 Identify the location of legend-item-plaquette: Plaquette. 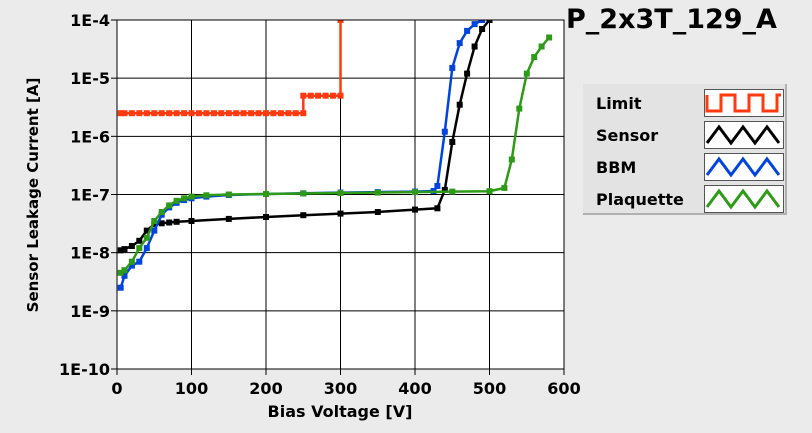
(683, 199).